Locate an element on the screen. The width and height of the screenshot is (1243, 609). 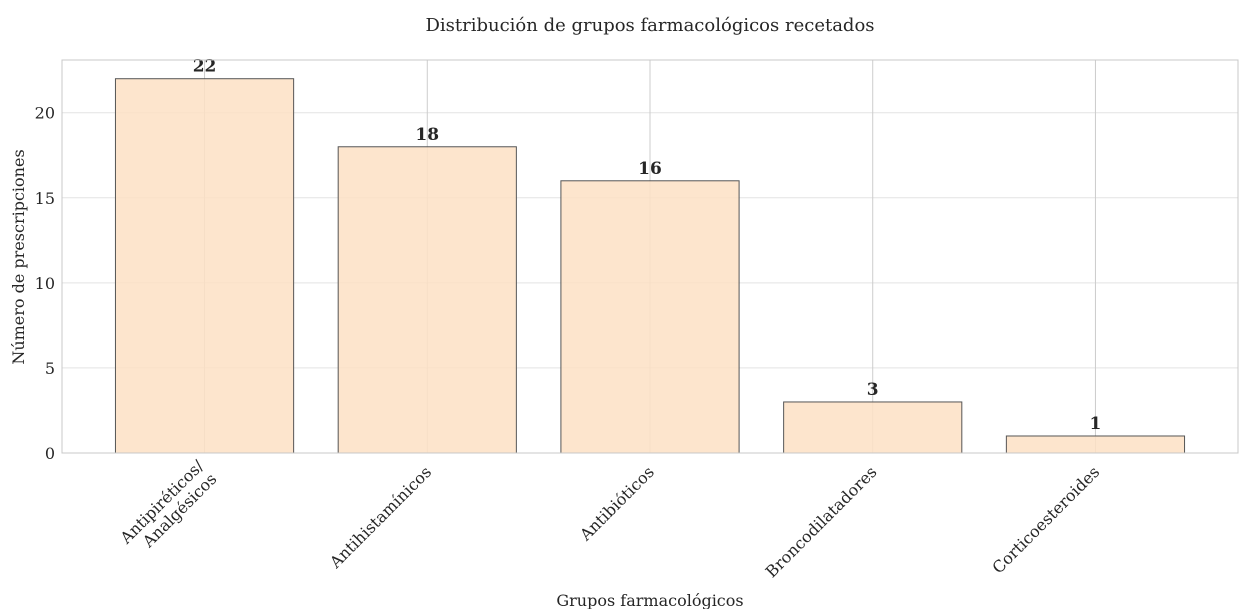
y-tick-label: 20 is located at coordinates (45, 113).